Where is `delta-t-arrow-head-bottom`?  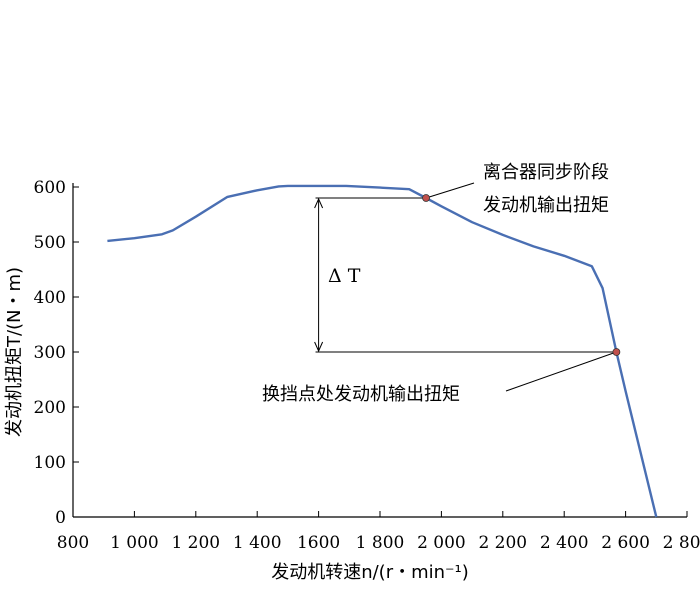
delta-t-arrow-head-bottom is located at coordinates (319, 347).